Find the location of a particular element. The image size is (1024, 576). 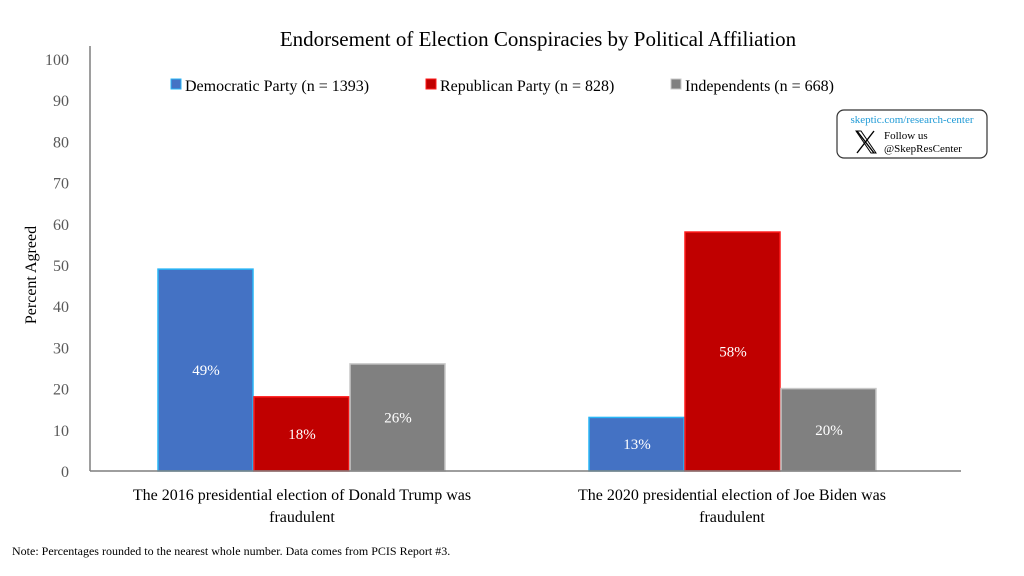

badge-follow-text: Follow us is located at coordinates (906, 136).